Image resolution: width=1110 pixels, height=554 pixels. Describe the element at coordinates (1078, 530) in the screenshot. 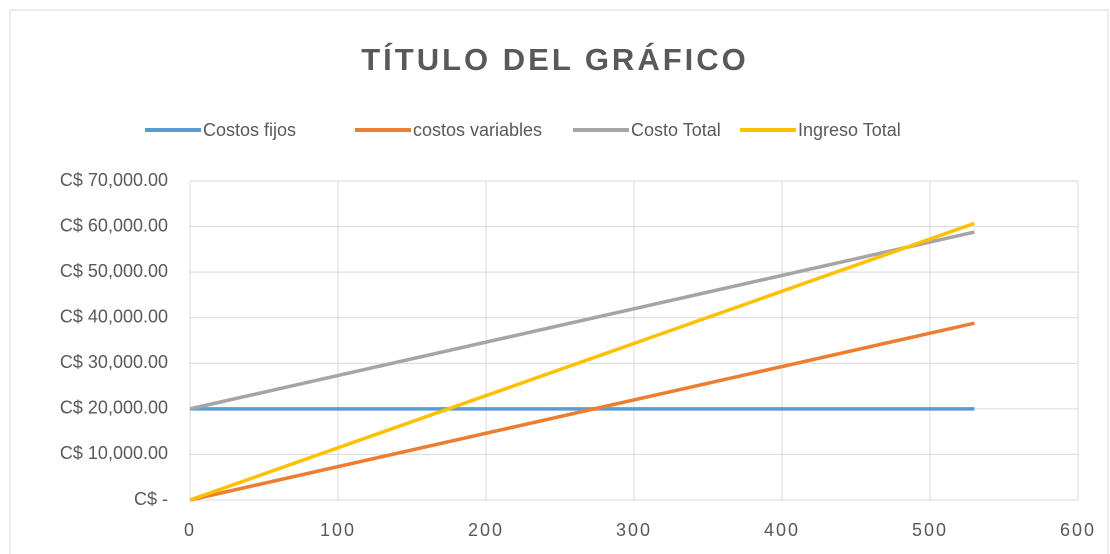

I see `x-tick-label: 600` at that location.